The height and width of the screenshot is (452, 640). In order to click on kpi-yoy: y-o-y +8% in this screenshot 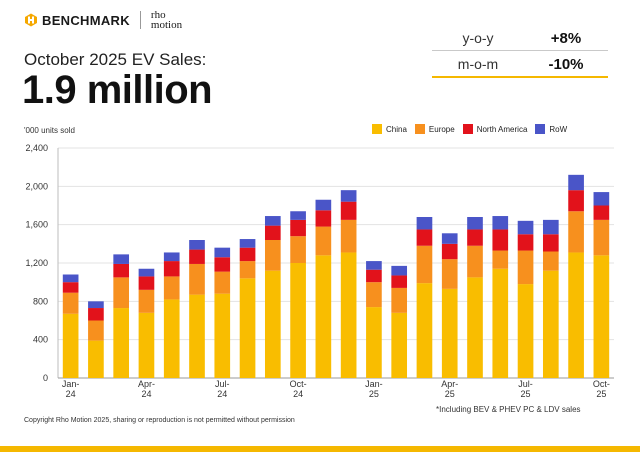, I will do `click(520, 38)`.